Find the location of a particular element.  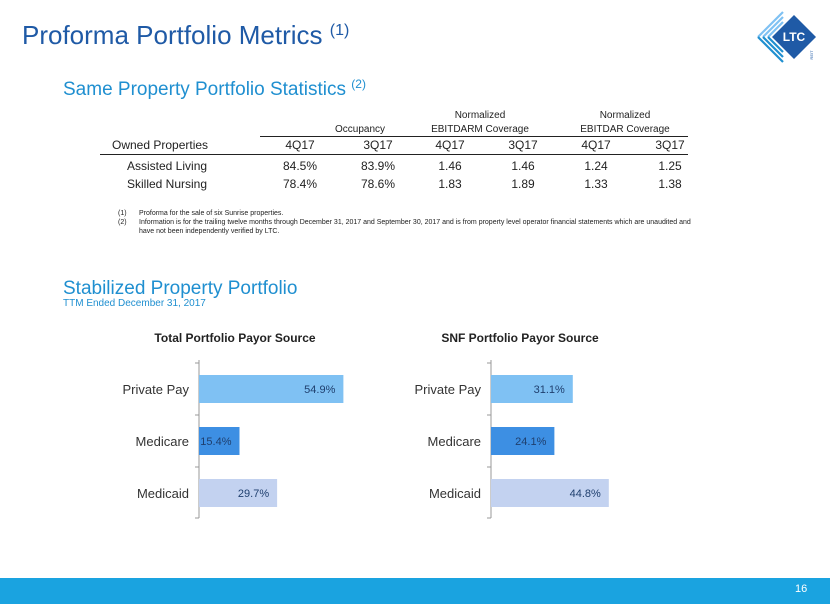

page-title-note: (1) is located at coordinates (339, 30).